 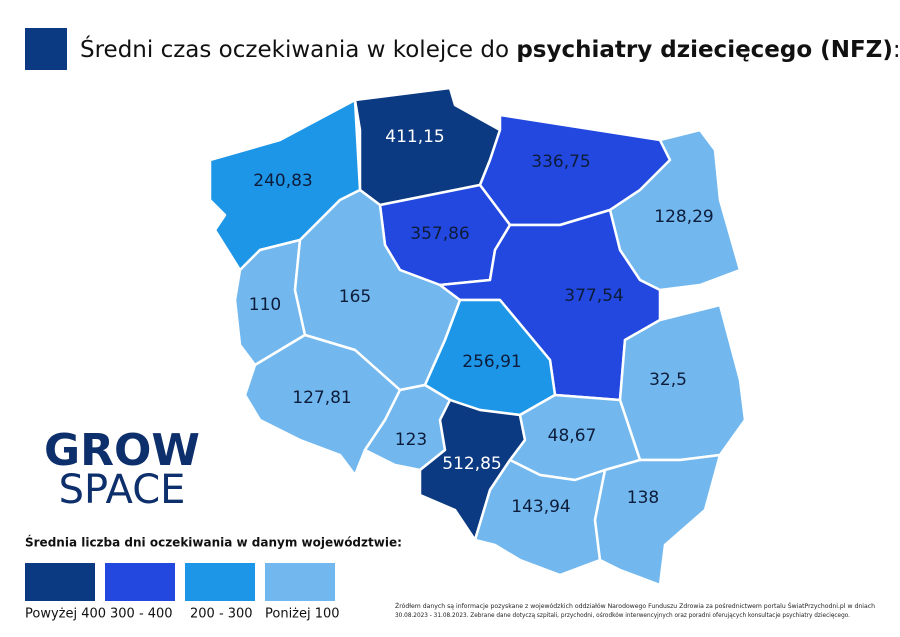 What do you see at coordinates (593, 296) in the screenshot?
I see `region-label: 377,54` at bounding box center [593, 296].